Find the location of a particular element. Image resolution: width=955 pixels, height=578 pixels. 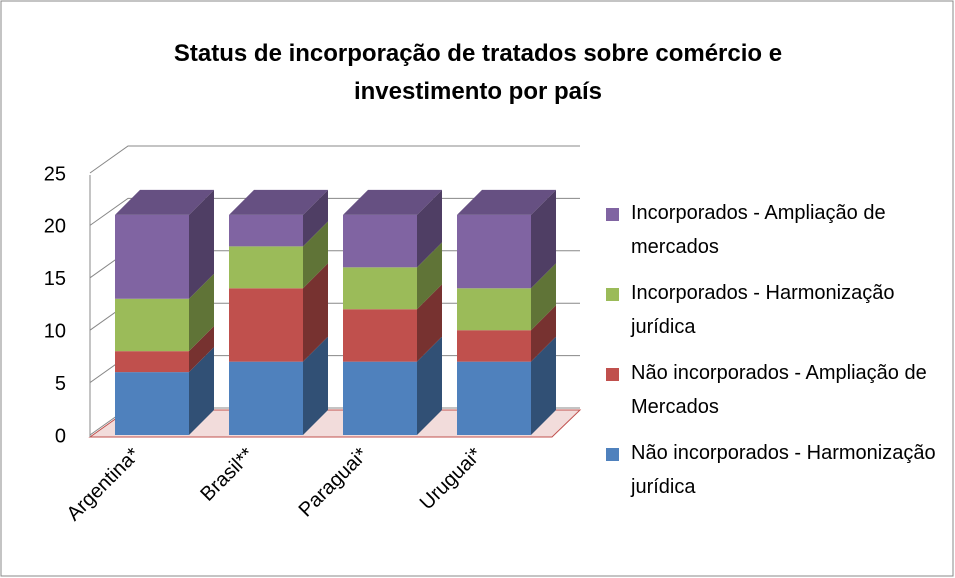

legend-item: Incorporados - Ampliação de mercados is located at coordinates (771, 236).